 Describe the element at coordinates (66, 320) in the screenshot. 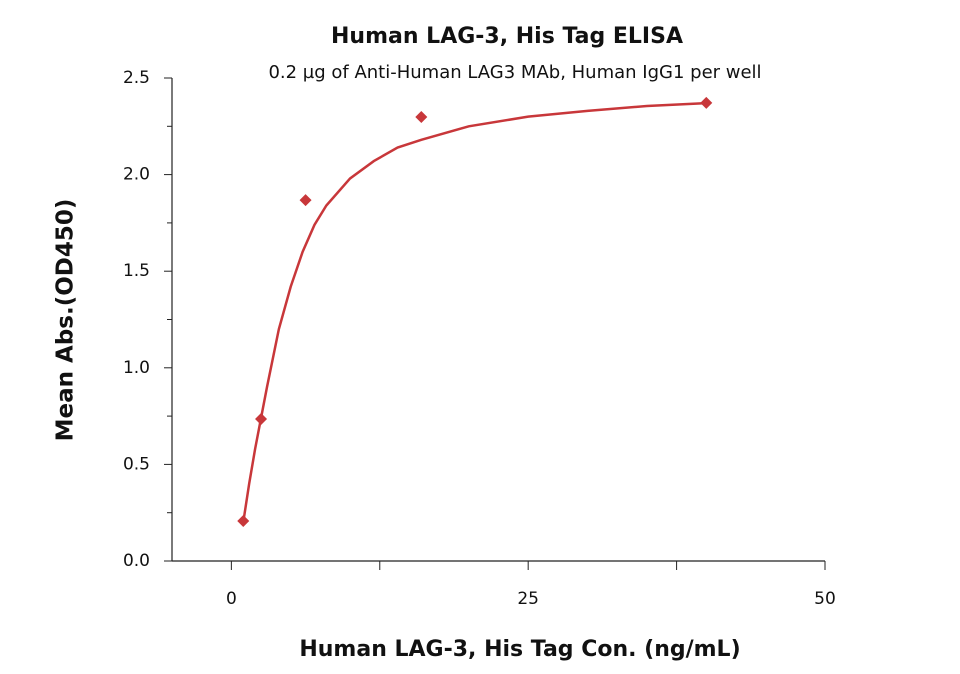

I see `y-axis-label: Mean Abs.(OD450)` at that location.